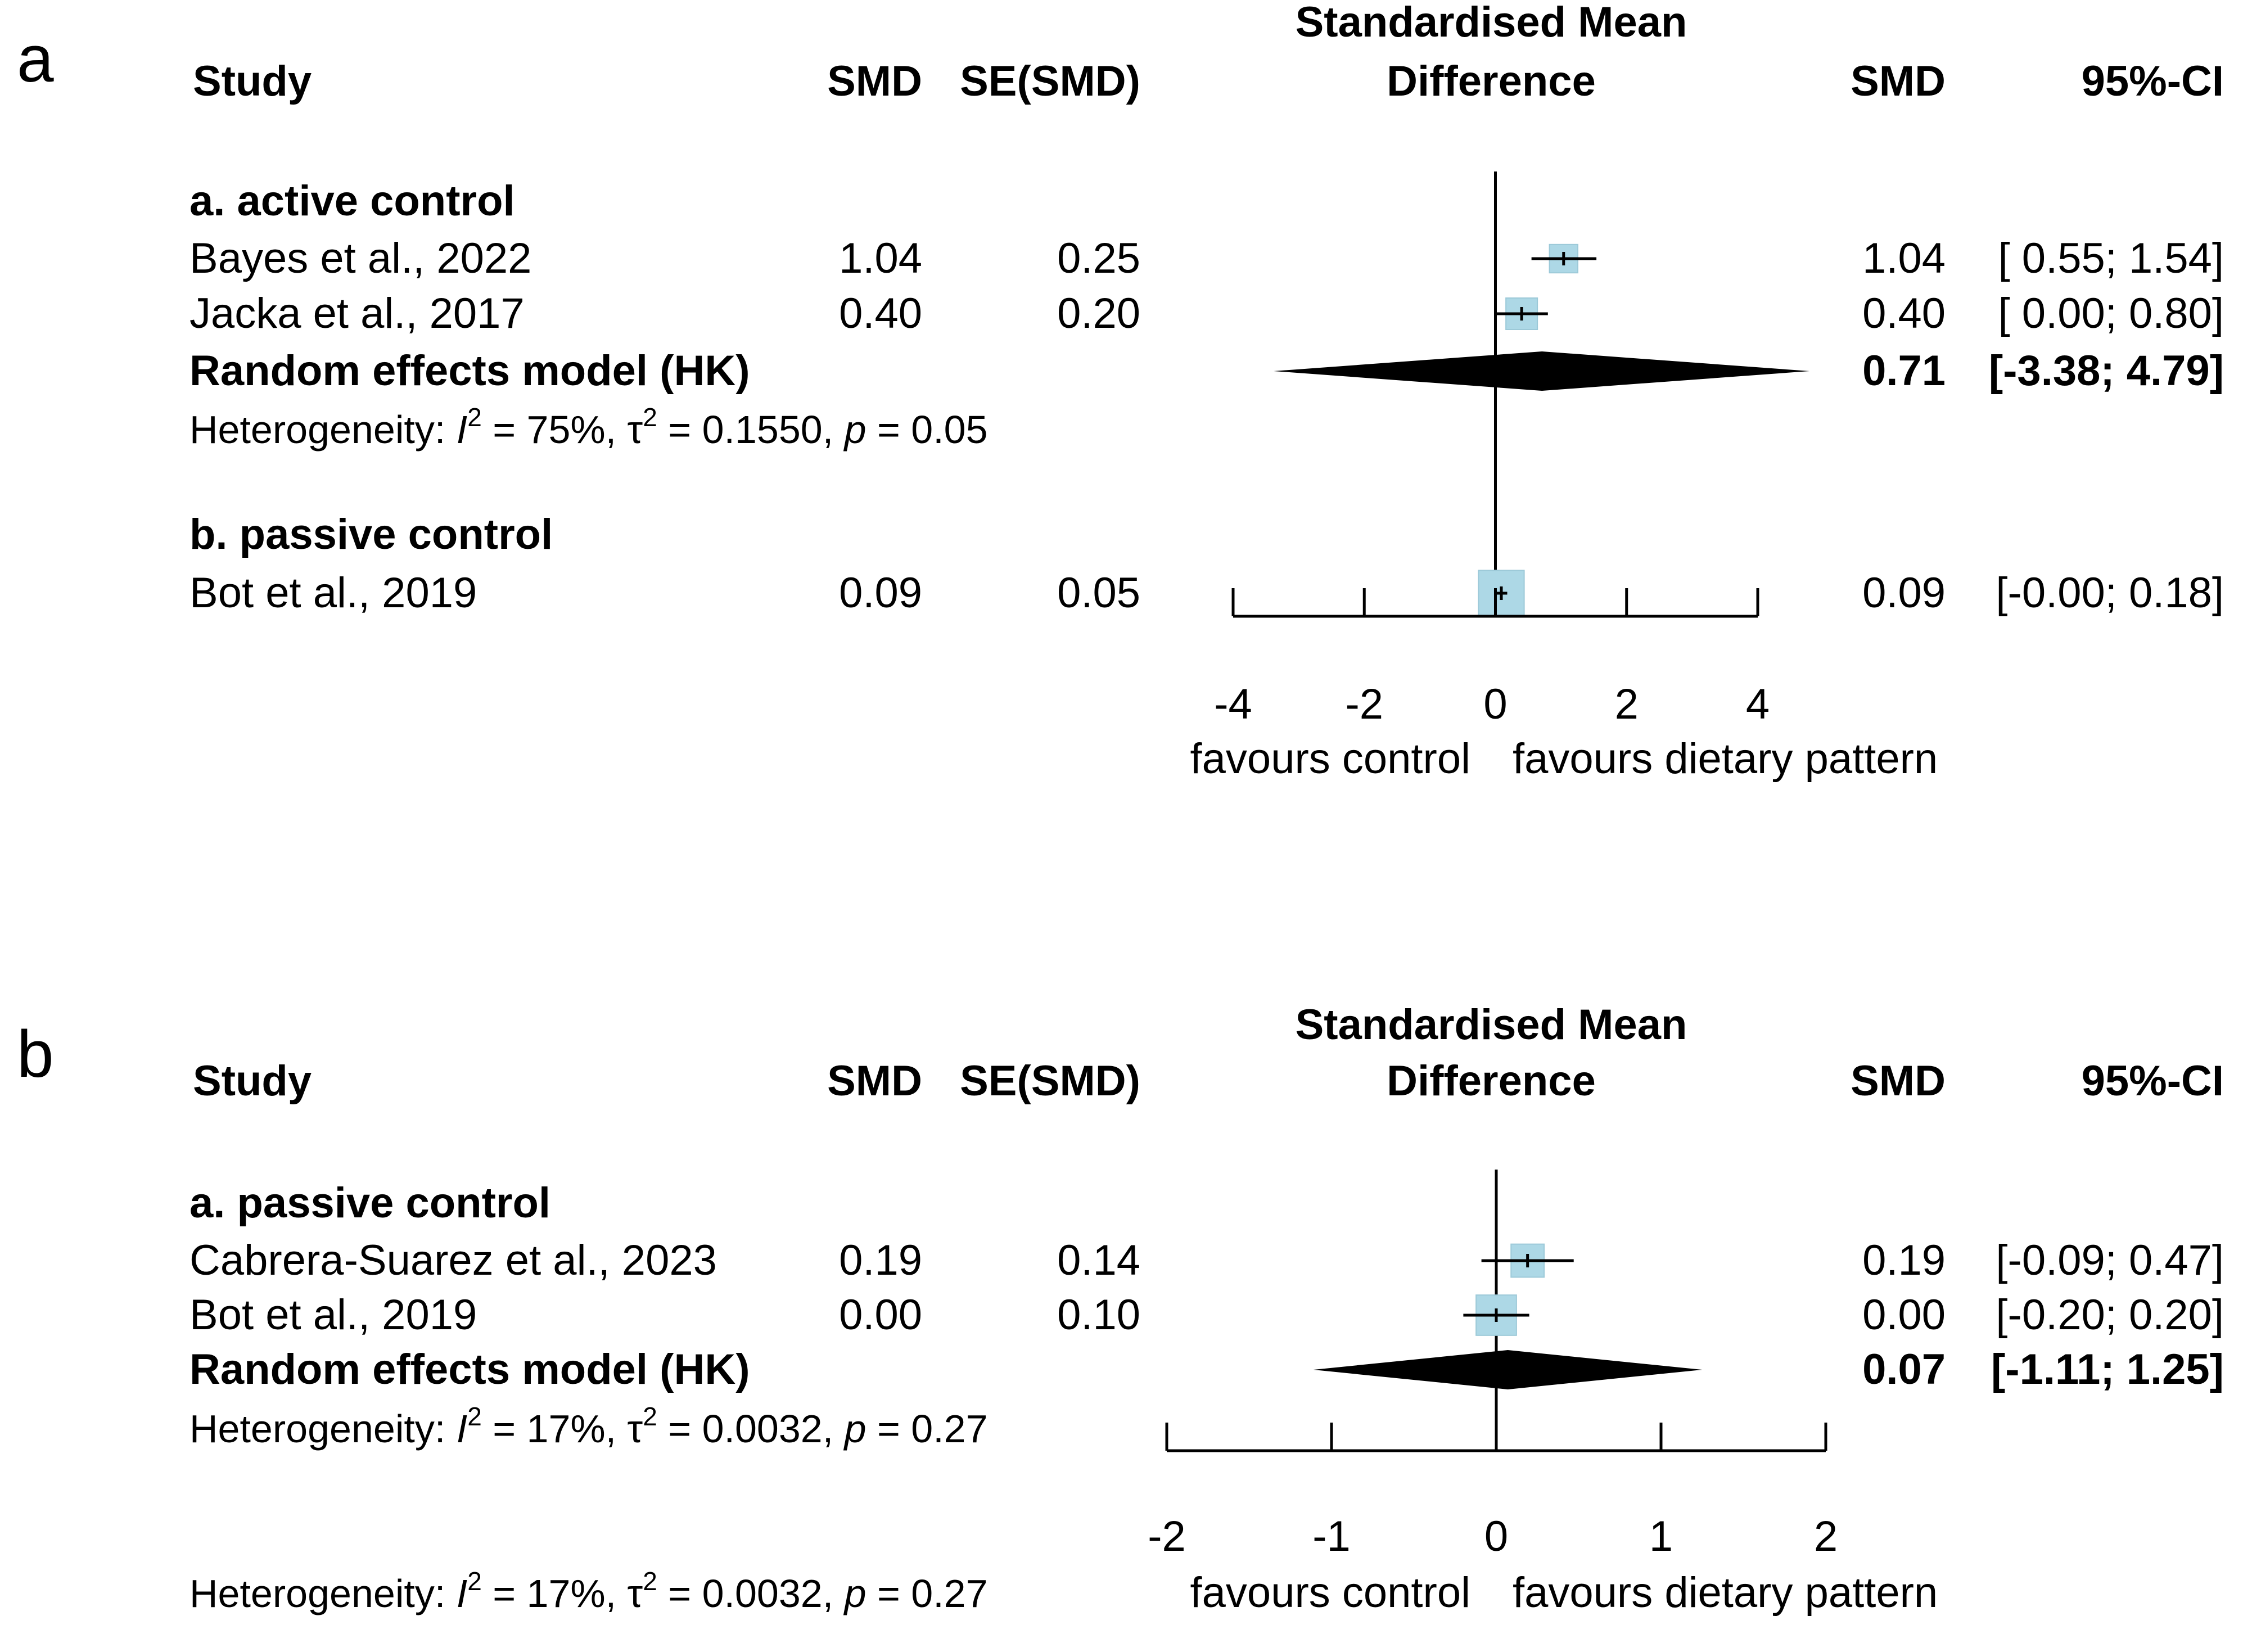  Describe the element at coordinates (927, 1429) in the screenshot. I see `heterogeneity-text-end: = 0.27` at that location.